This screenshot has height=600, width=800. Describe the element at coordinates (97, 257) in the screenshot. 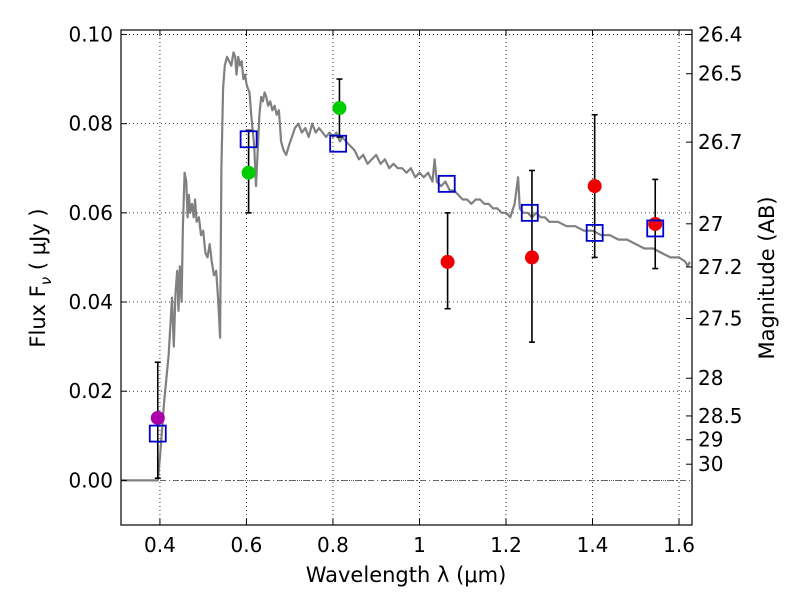

I see `y-axis-ticks: 0.00 0.02 0.04 0.06 0.08 0.10` at that location.